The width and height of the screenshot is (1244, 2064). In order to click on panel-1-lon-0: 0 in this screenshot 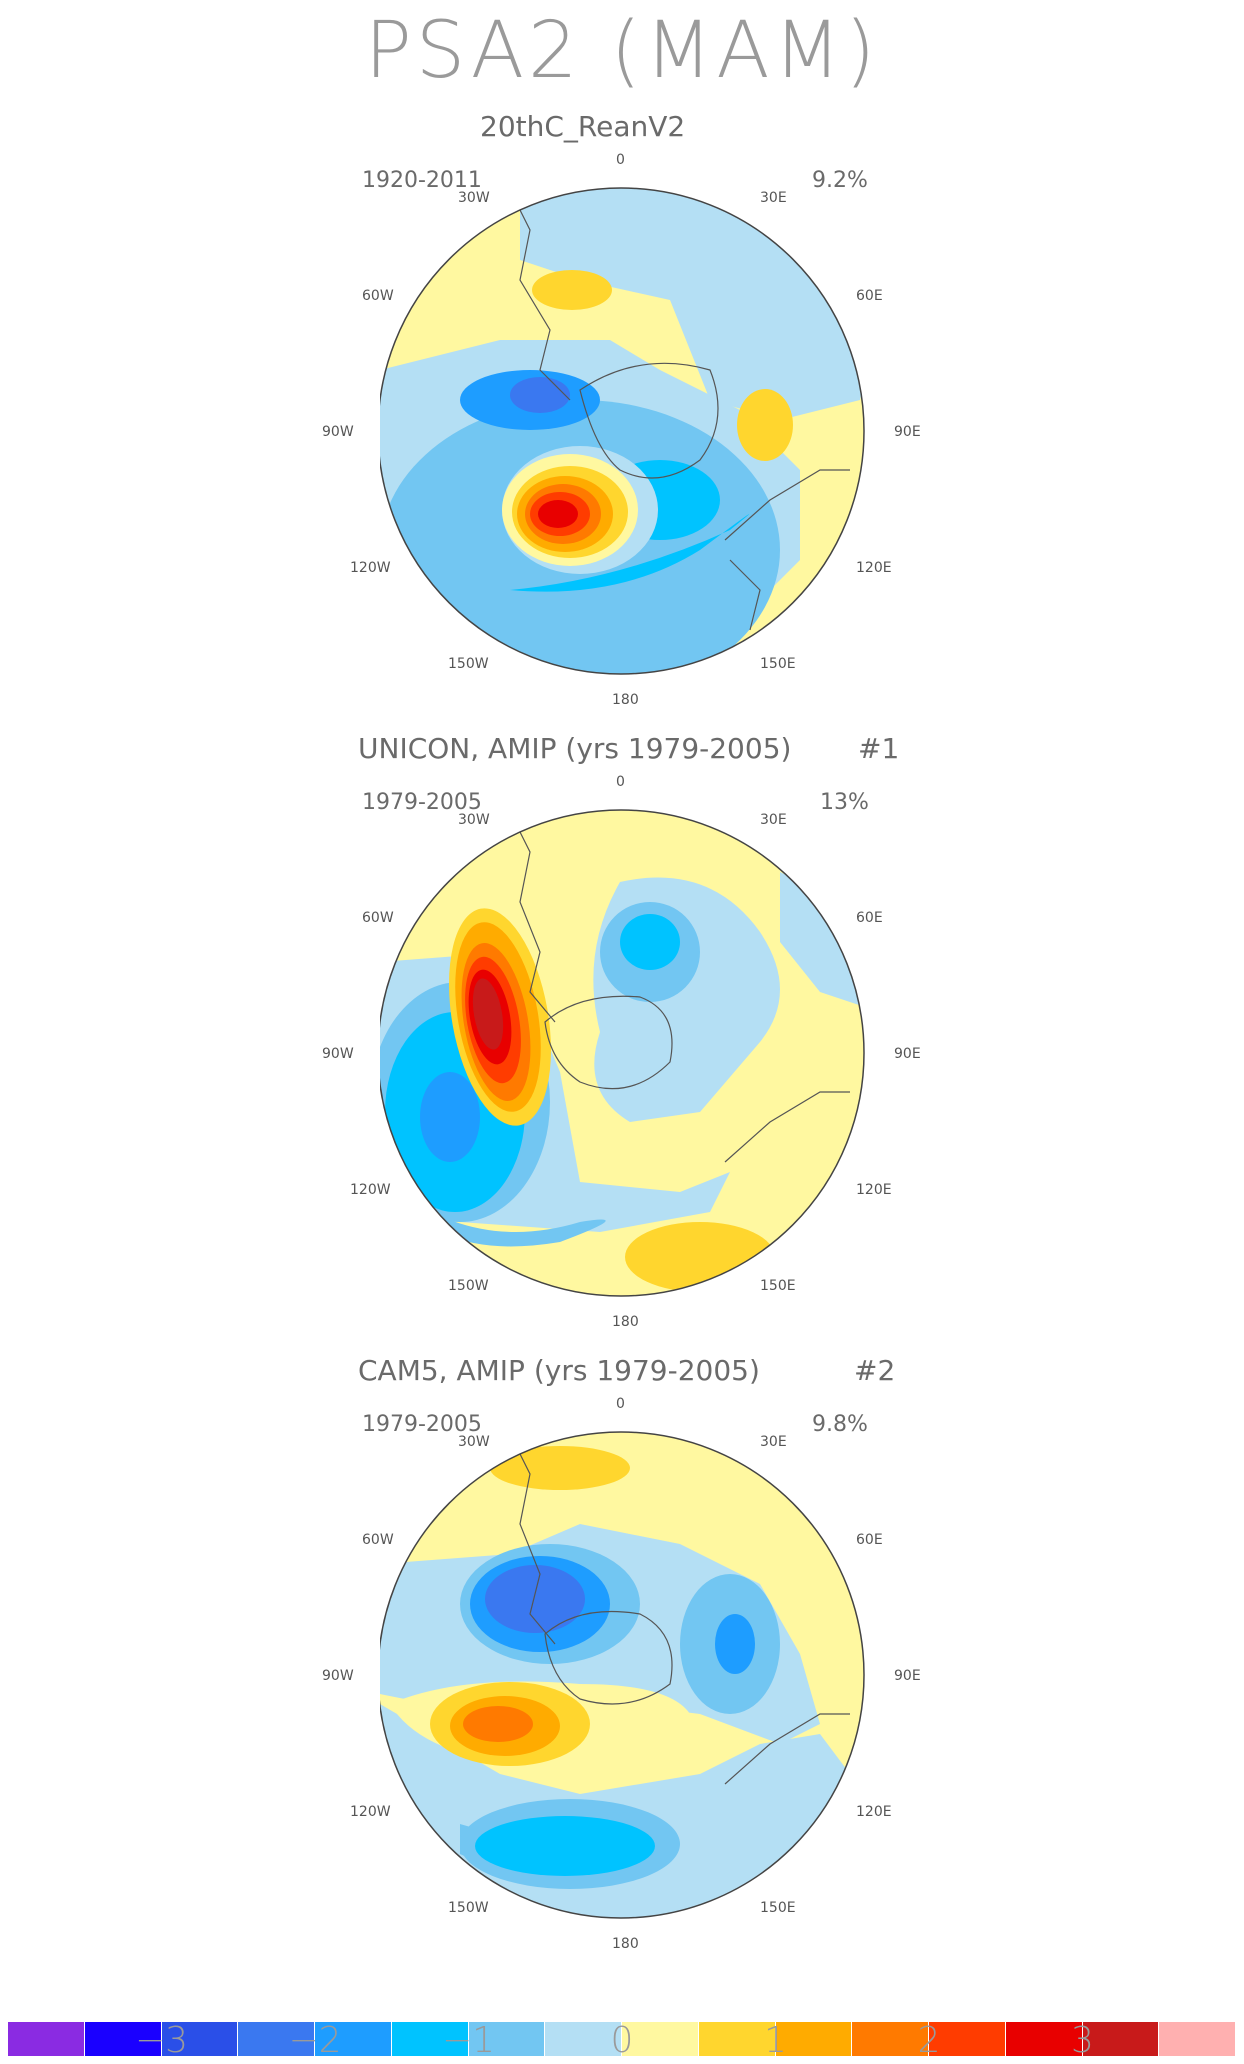, I will do `click(620, 160)`.